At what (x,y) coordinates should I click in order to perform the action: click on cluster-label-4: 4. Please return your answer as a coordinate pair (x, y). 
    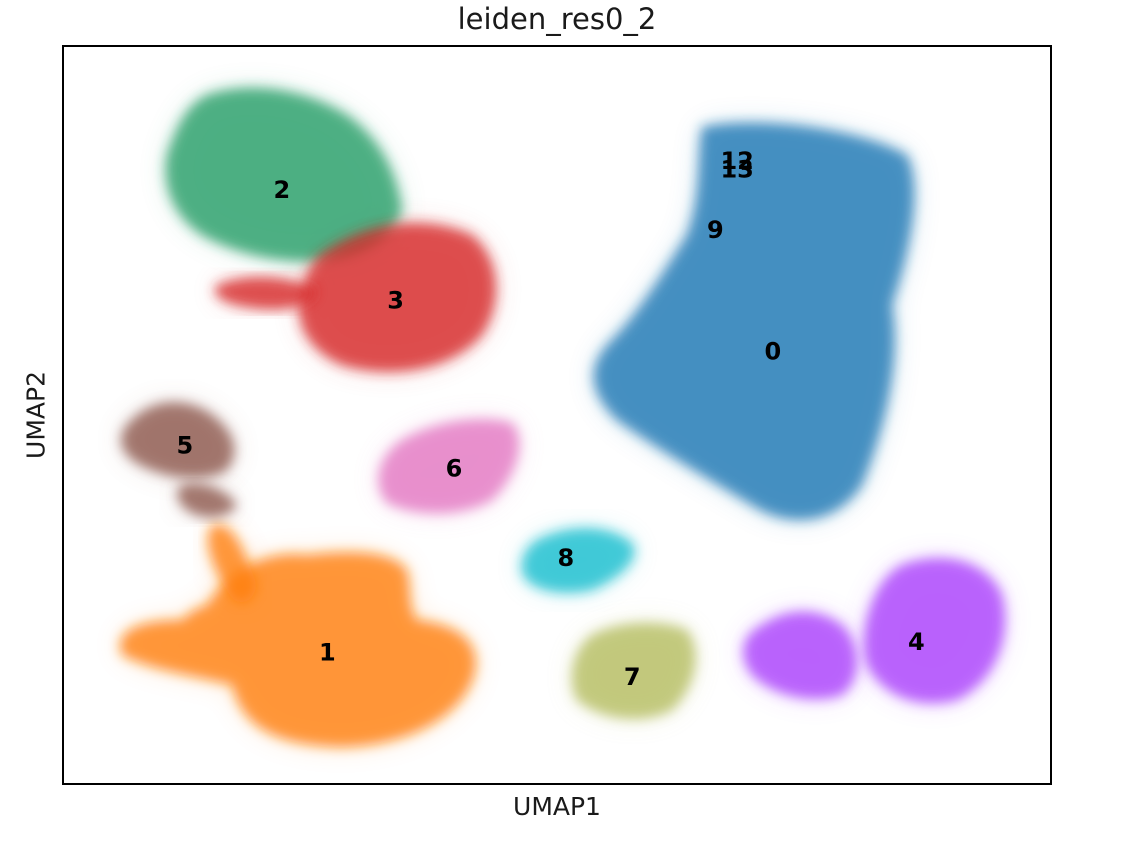
    Looking at the image, I should click on (916, 642).